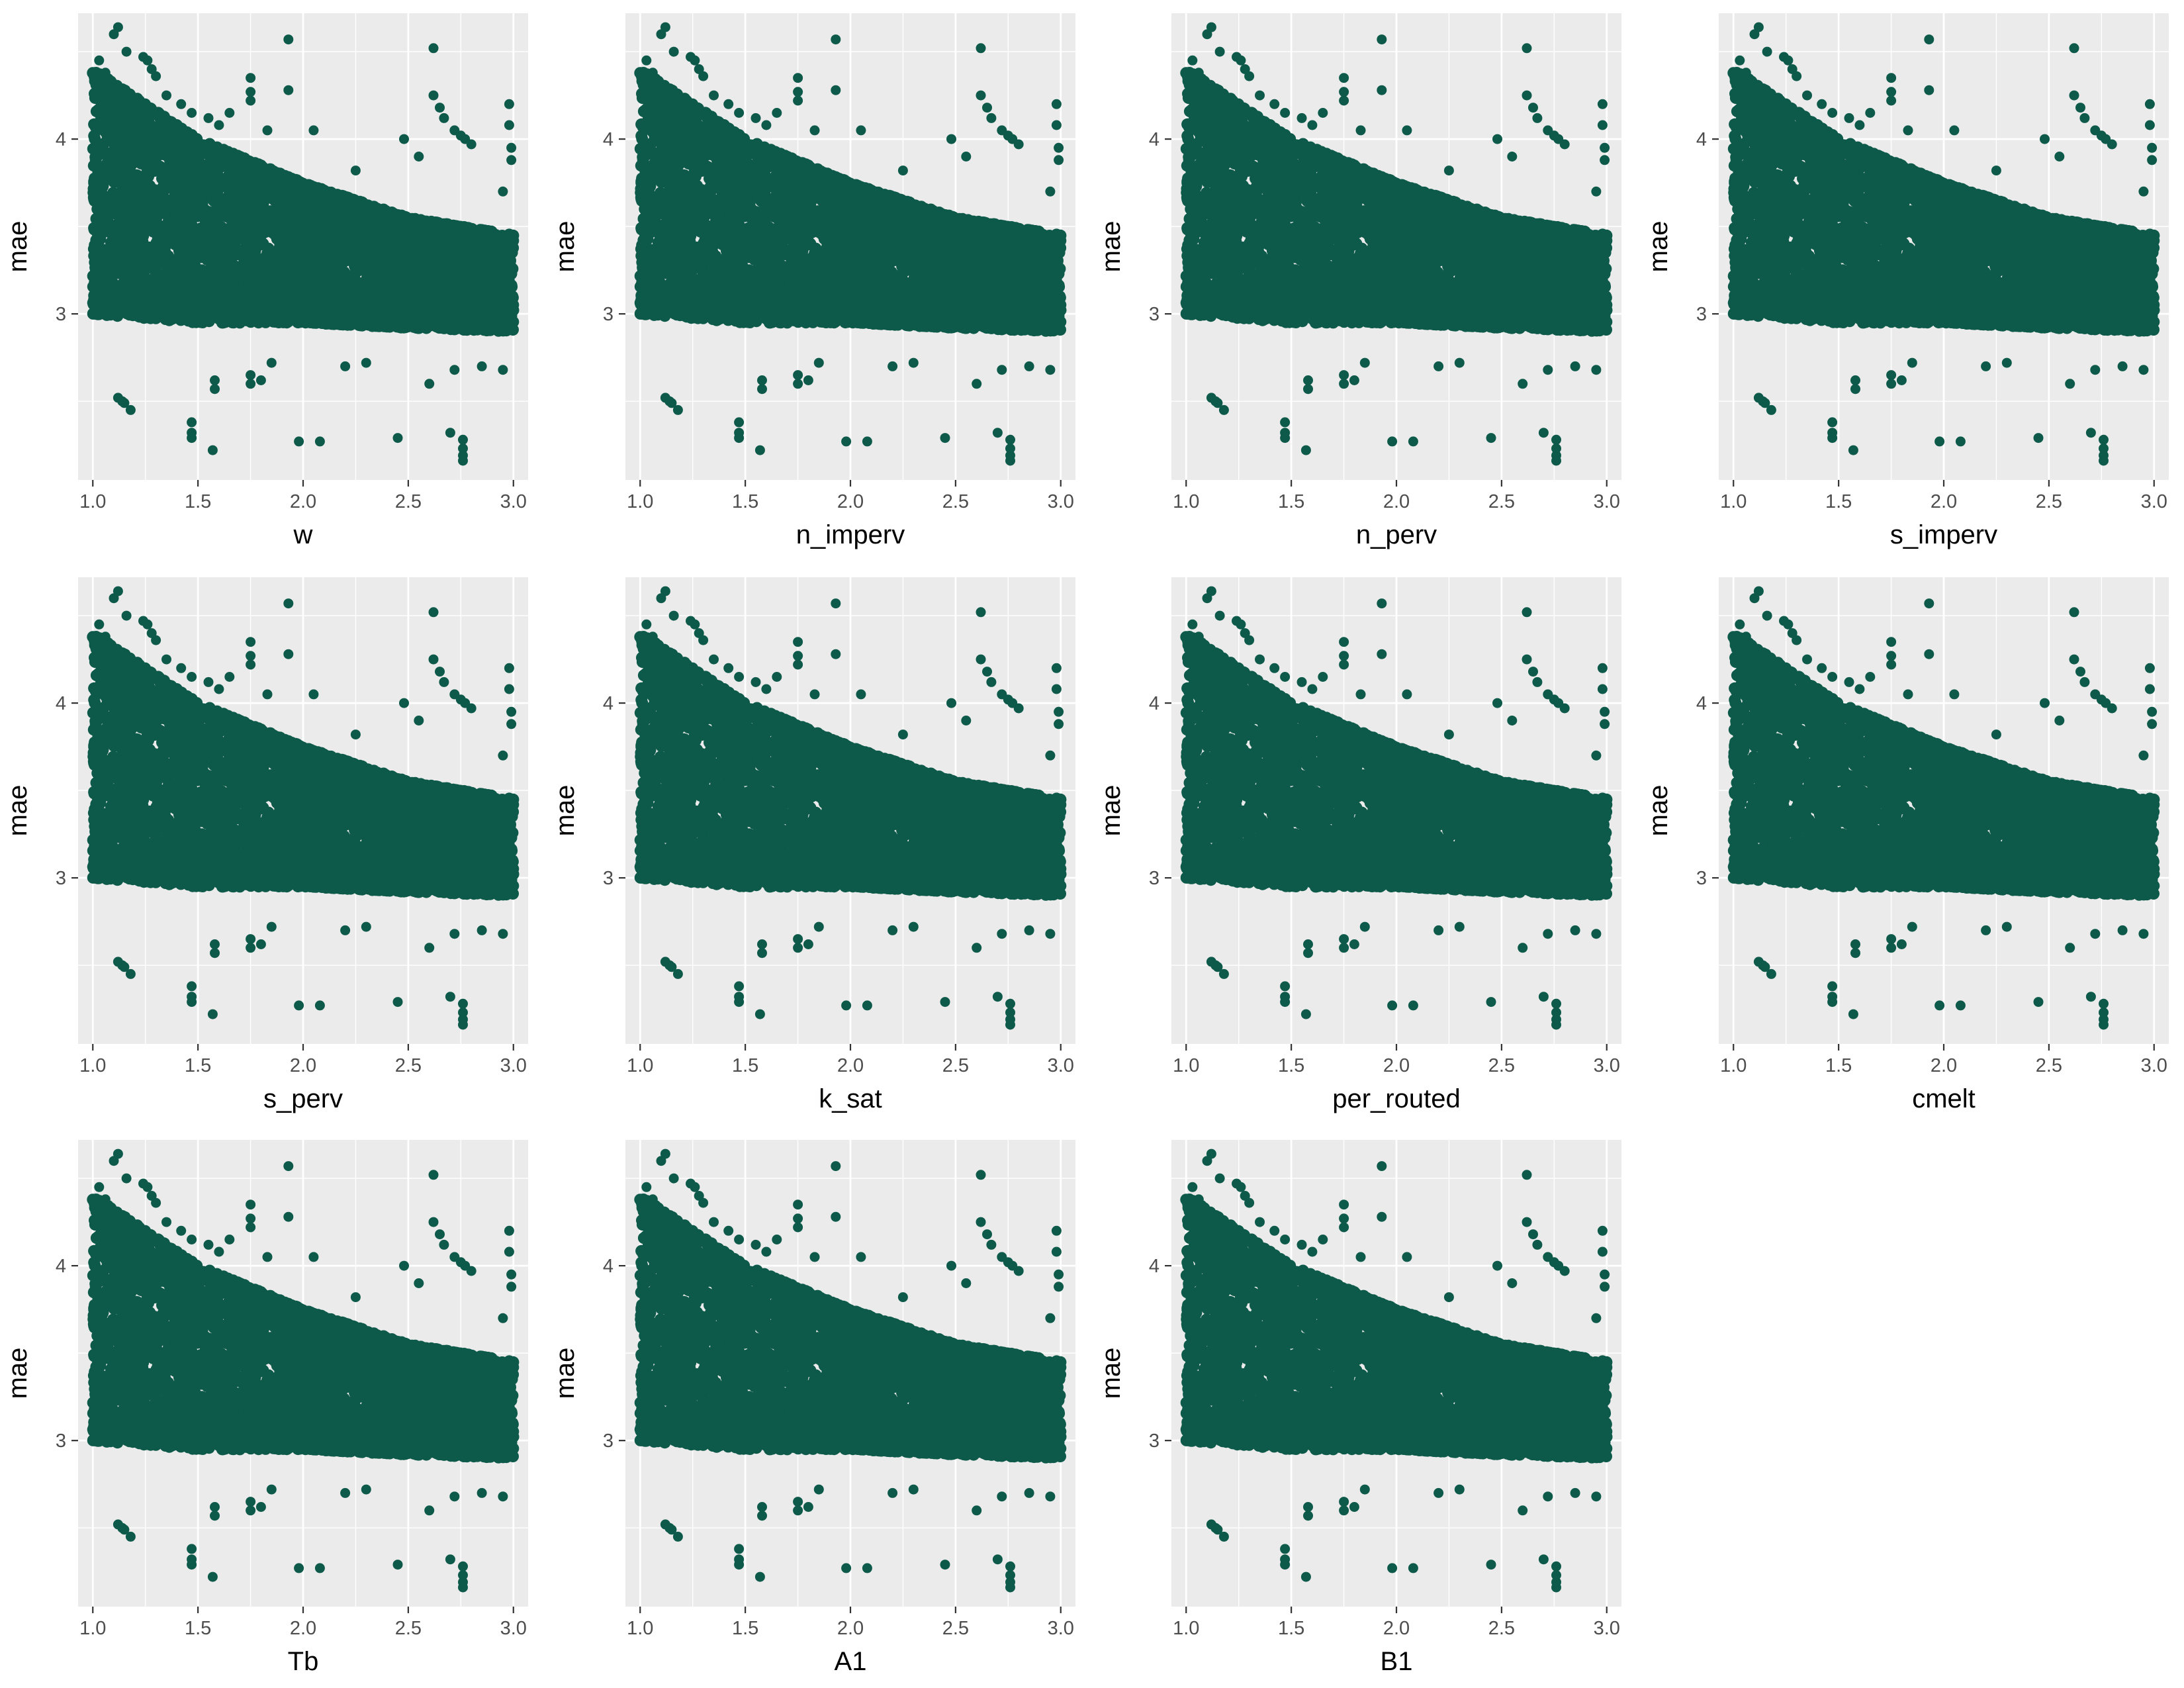 Image resolution: width=2184 pixels, height=1688 pixels. Describe the element at coordinates (303, 534) in the screenshot. I see `x-axis-title: w` at that location.